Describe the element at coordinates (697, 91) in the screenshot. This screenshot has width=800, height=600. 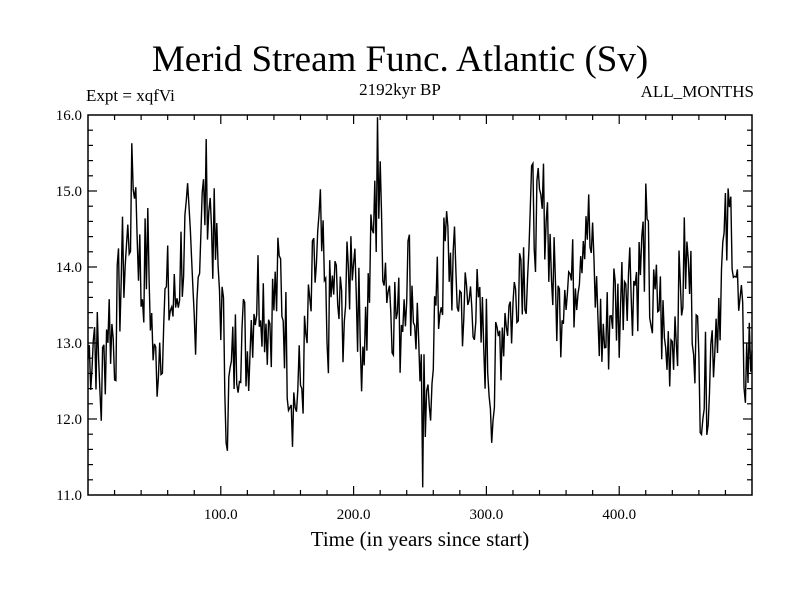
I see `season-label: ALL_MONTHS` at that location.